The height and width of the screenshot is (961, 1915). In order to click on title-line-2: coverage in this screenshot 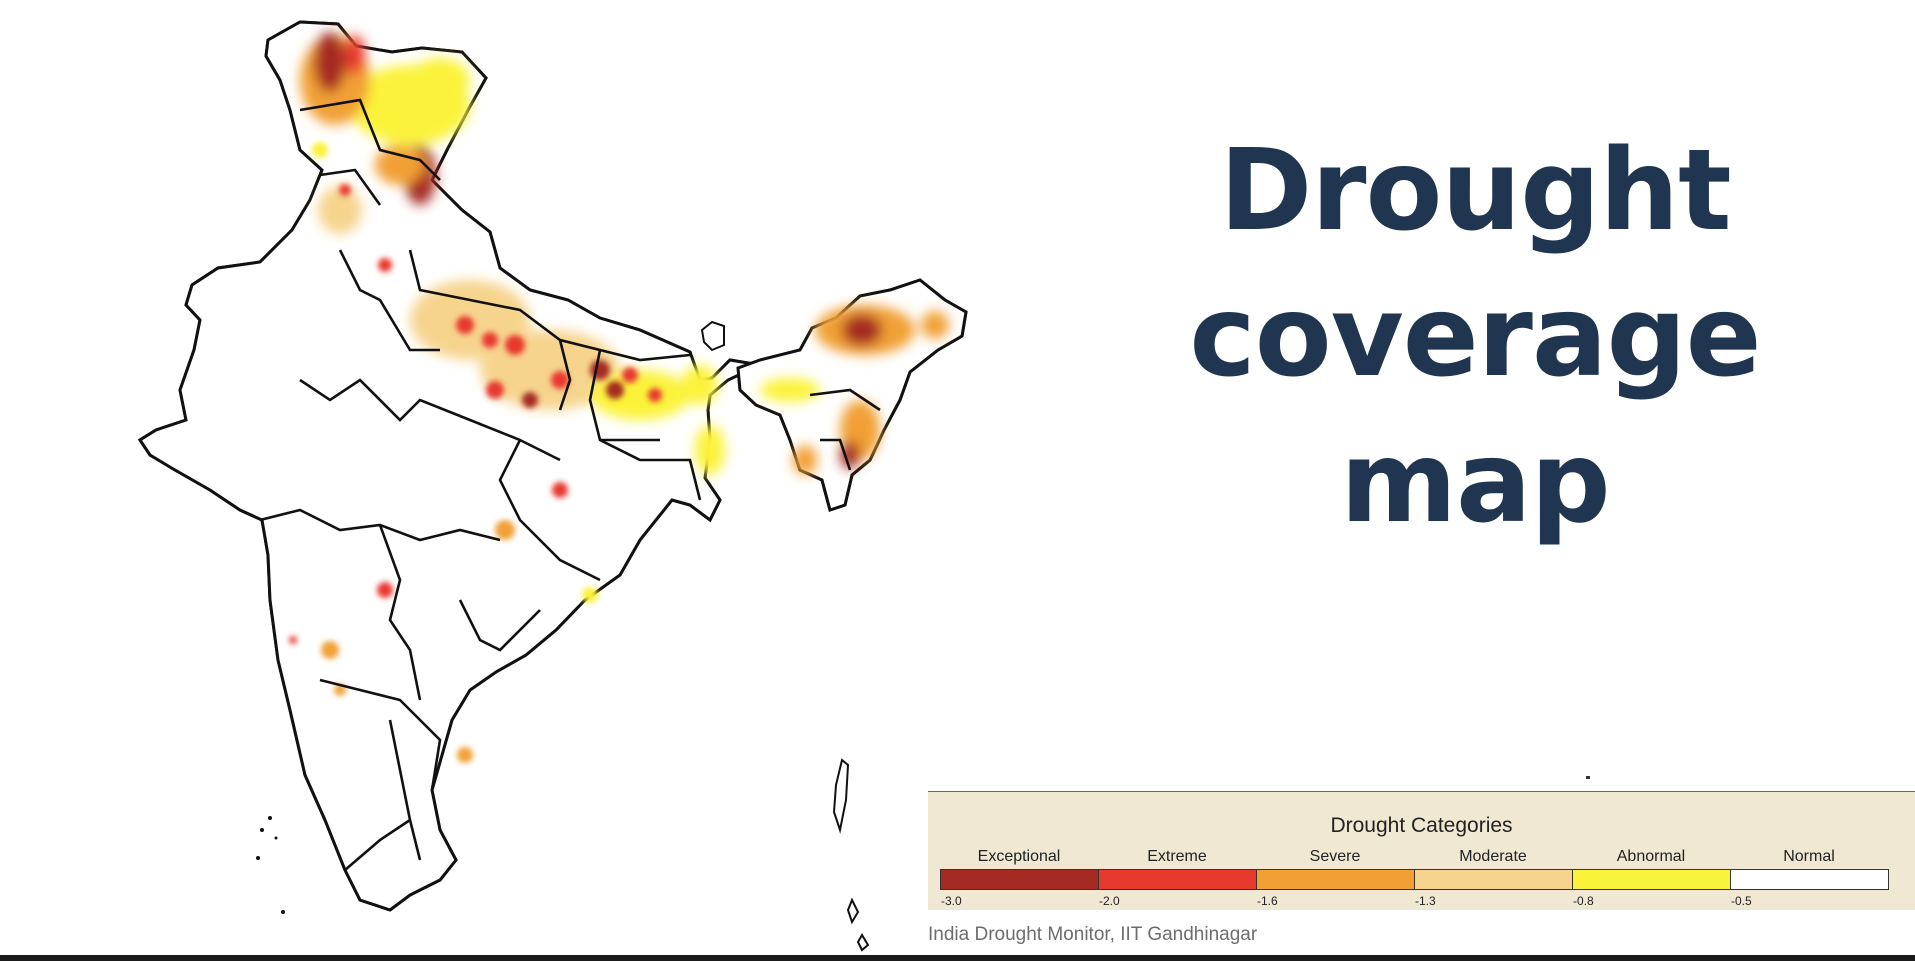, I will do `click(1475, 337)`.